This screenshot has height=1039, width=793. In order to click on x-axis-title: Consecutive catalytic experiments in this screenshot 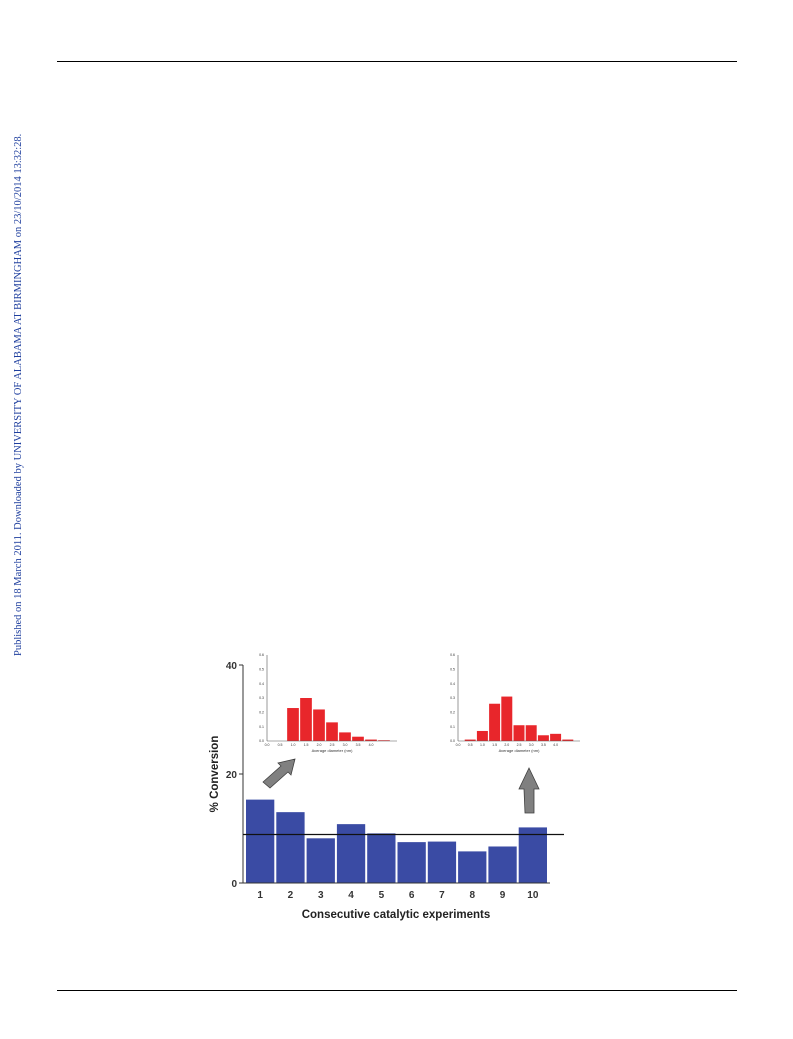, I will do `click(396, 915)`.